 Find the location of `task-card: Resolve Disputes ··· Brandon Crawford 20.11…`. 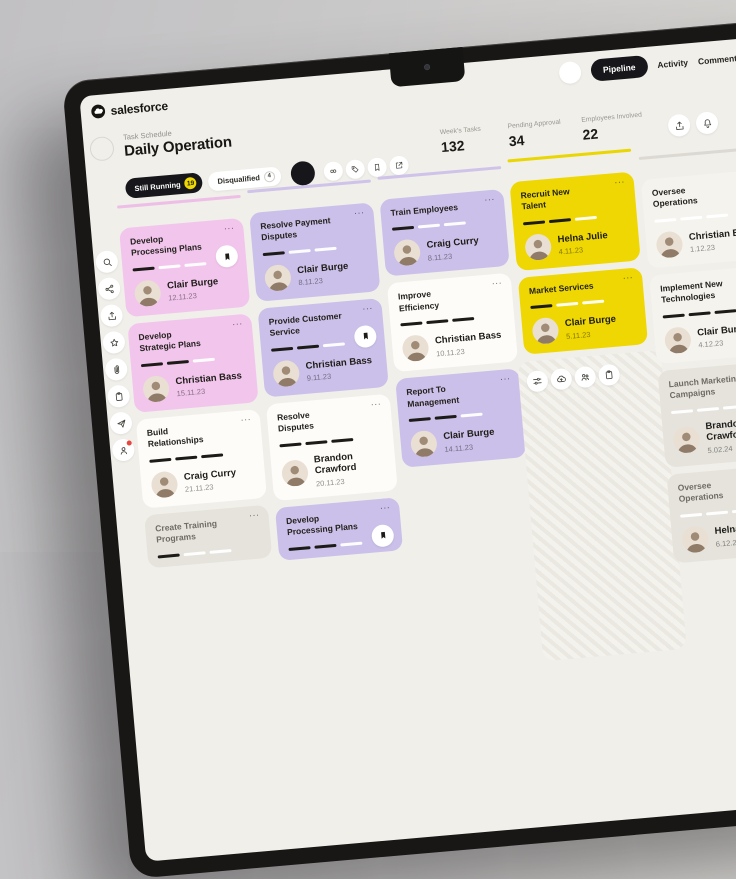

task-card: Resolve Disputes ··· Brandon Crawford 20.11… is located at coordinates (331, 447).